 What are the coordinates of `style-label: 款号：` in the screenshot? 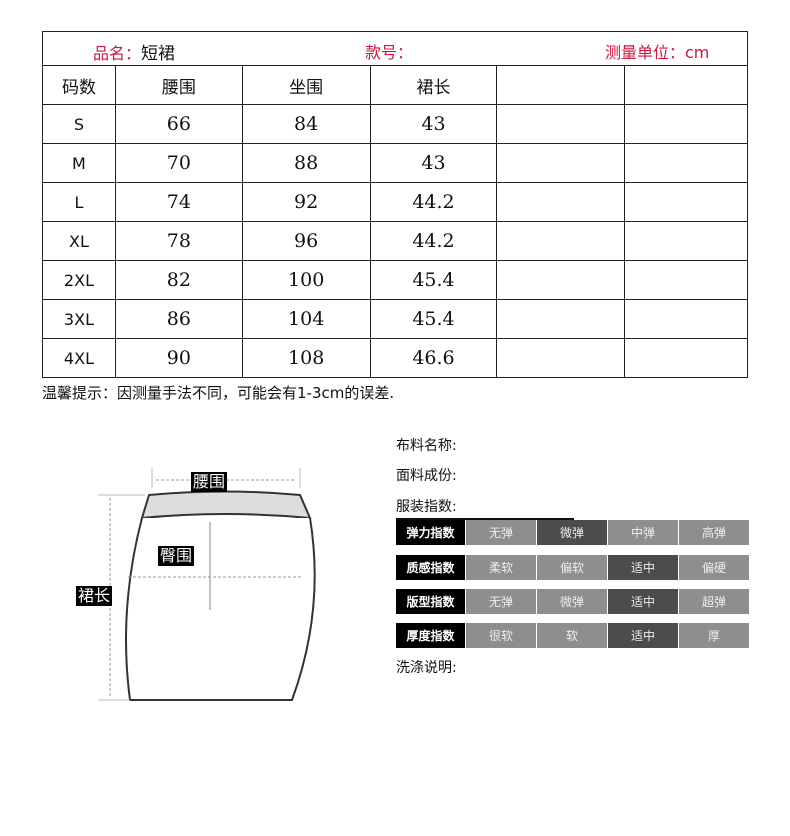 It's located at (389, 52).